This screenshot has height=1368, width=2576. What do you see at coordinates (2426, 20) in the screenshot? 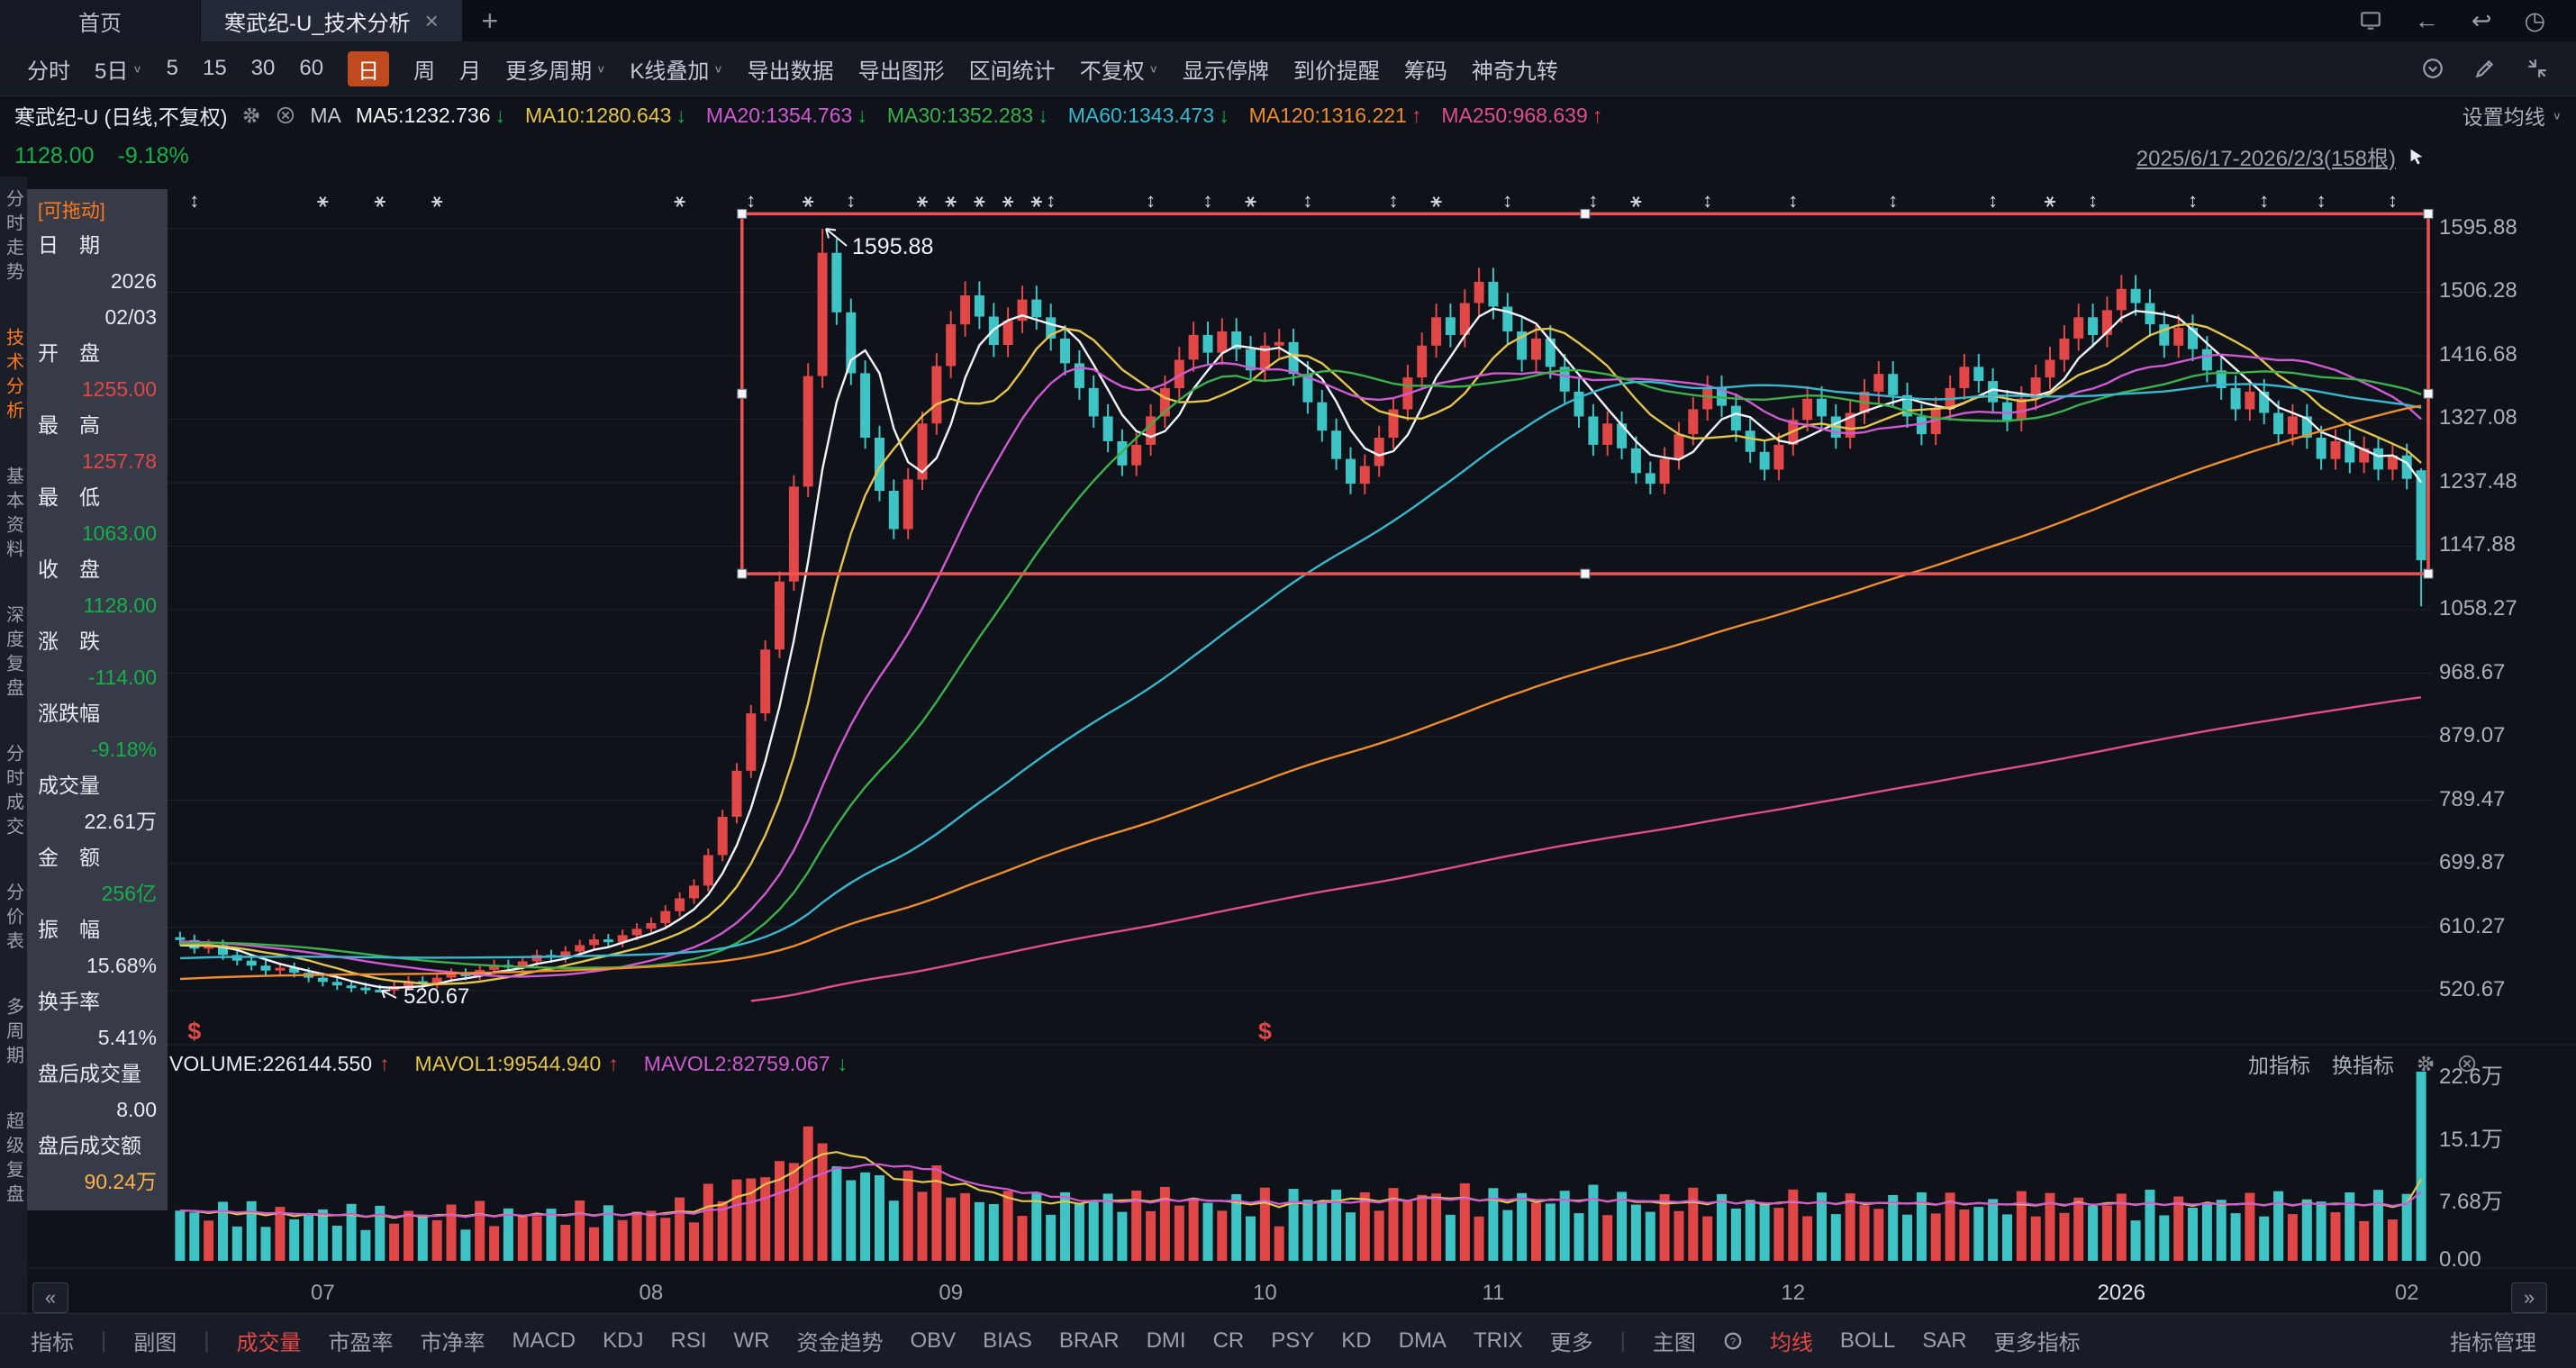
I see `back-icon: ←` at bounding box center [2426, 20].